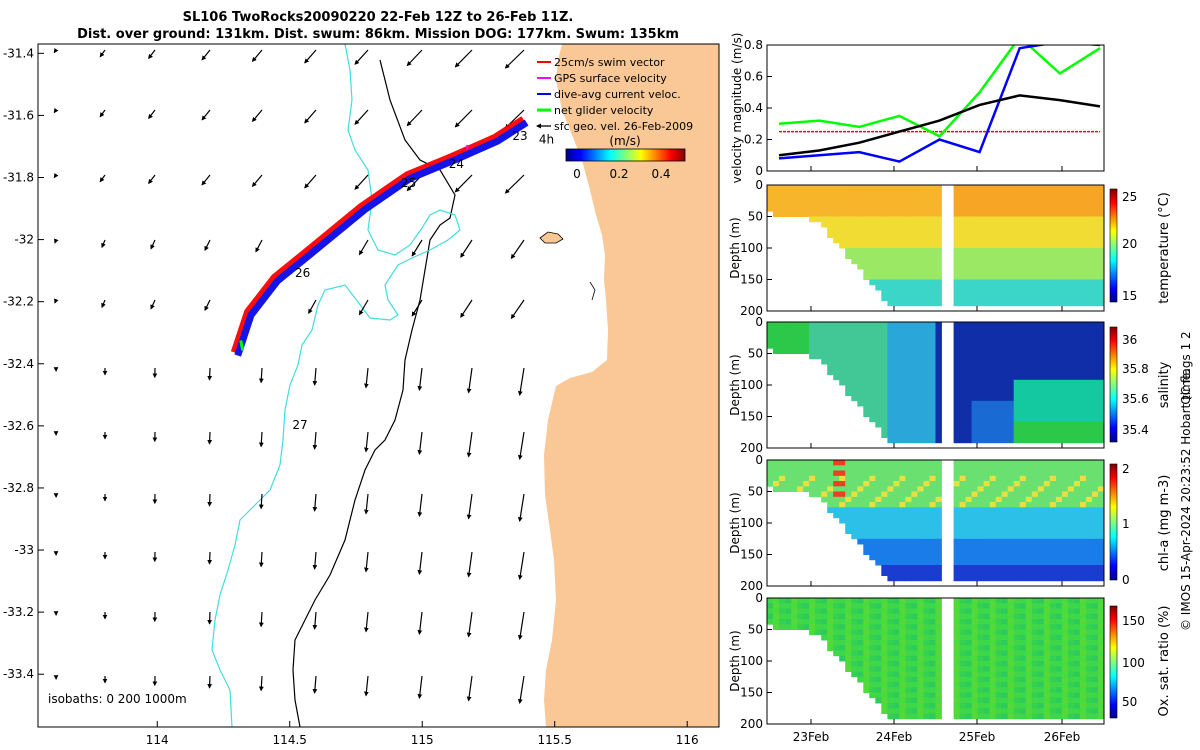 The width and height of the screenshot is (1200, 750). I want to click on surface-velocity-arrow, so click(420, 443).